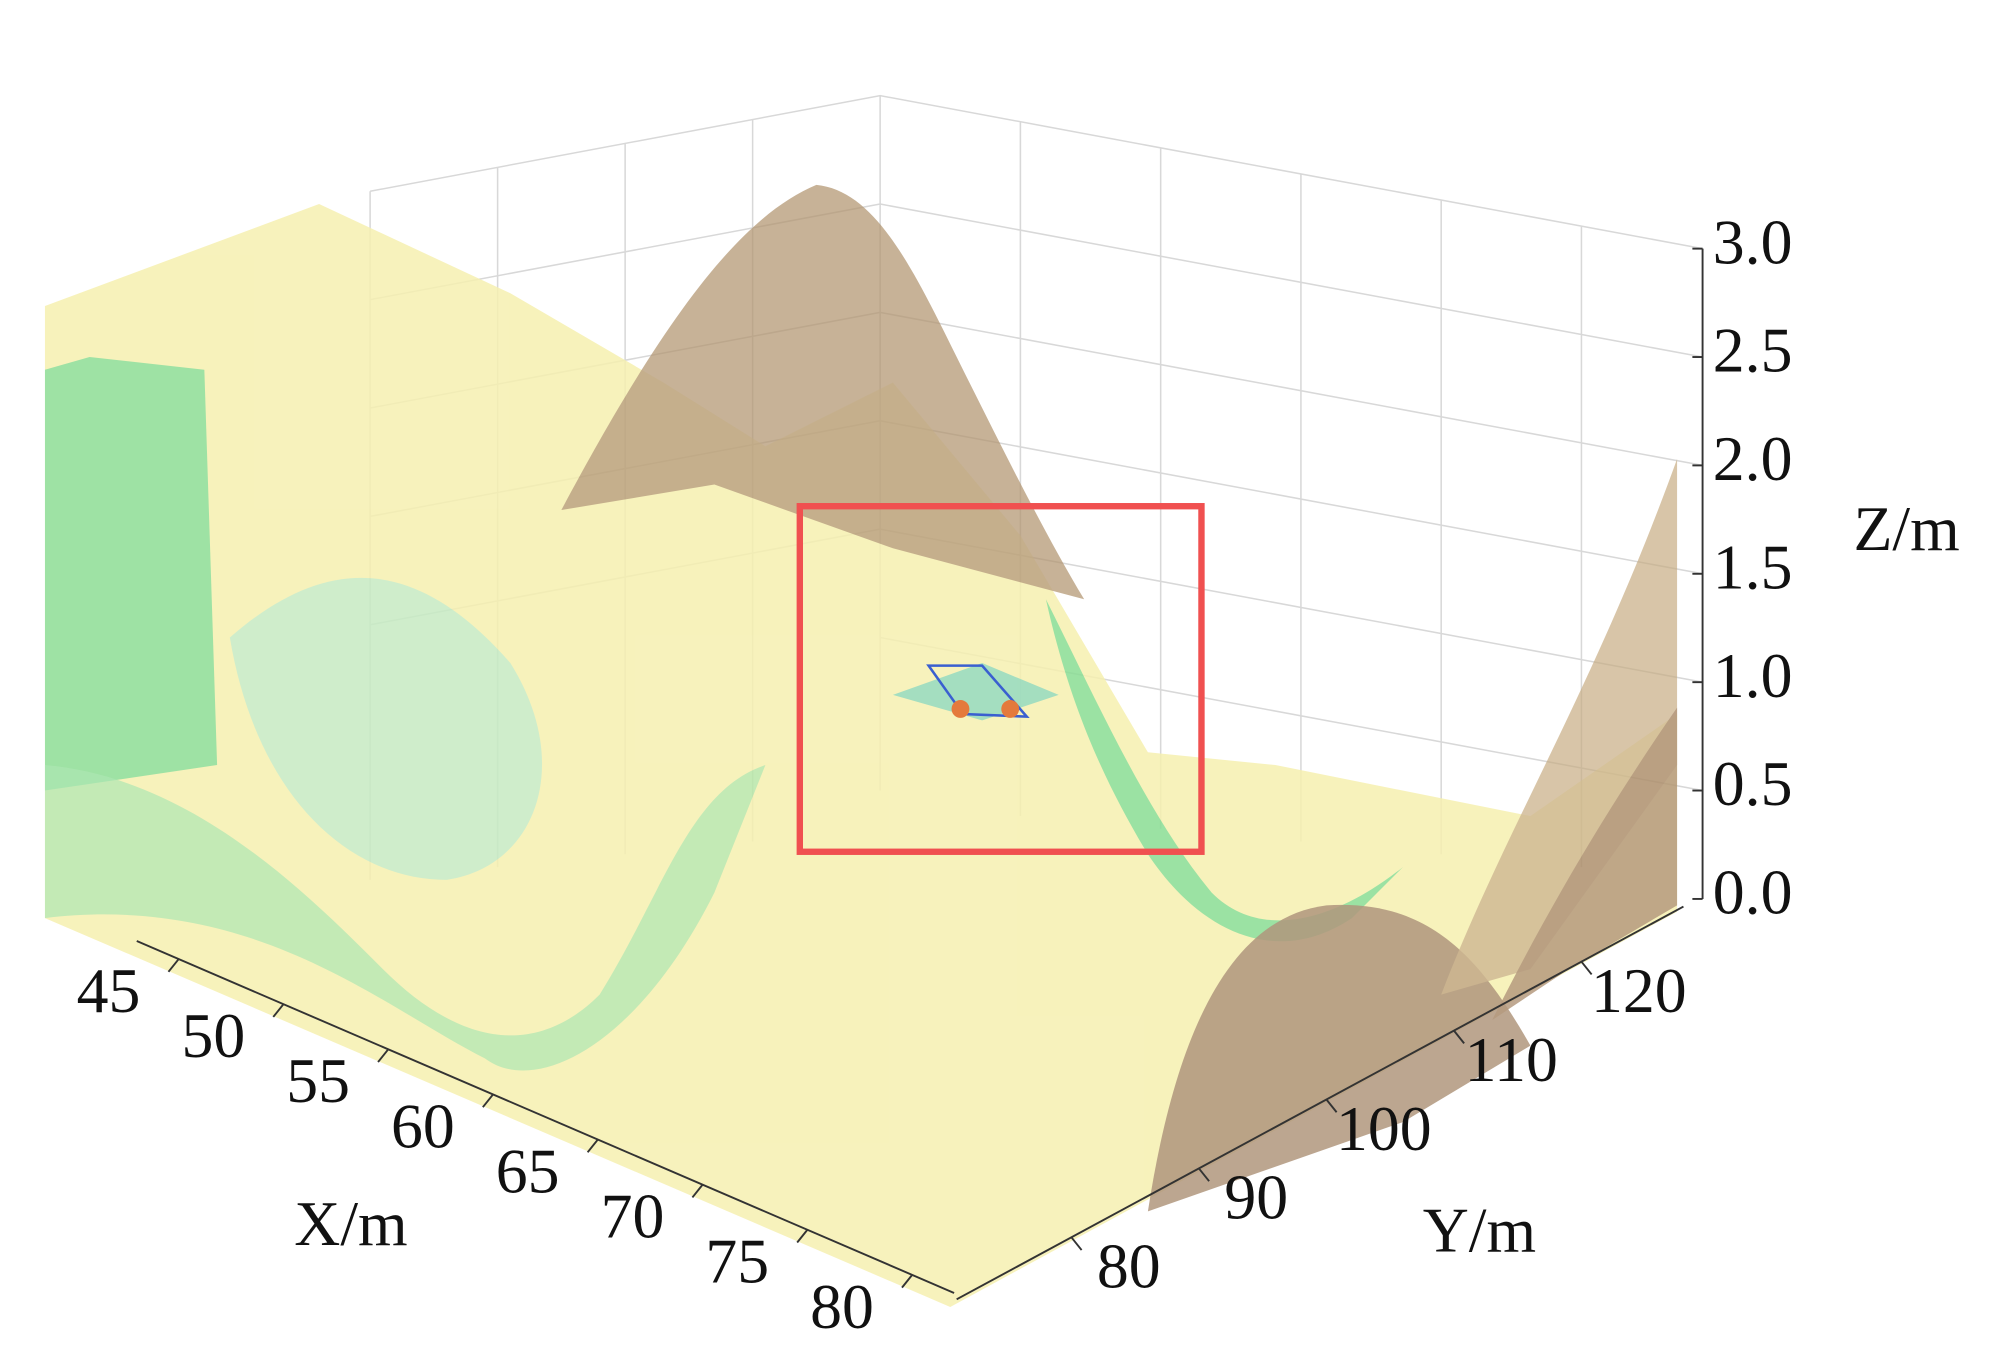  I want to click on x-tick-label: 80, so click(842, 1306).